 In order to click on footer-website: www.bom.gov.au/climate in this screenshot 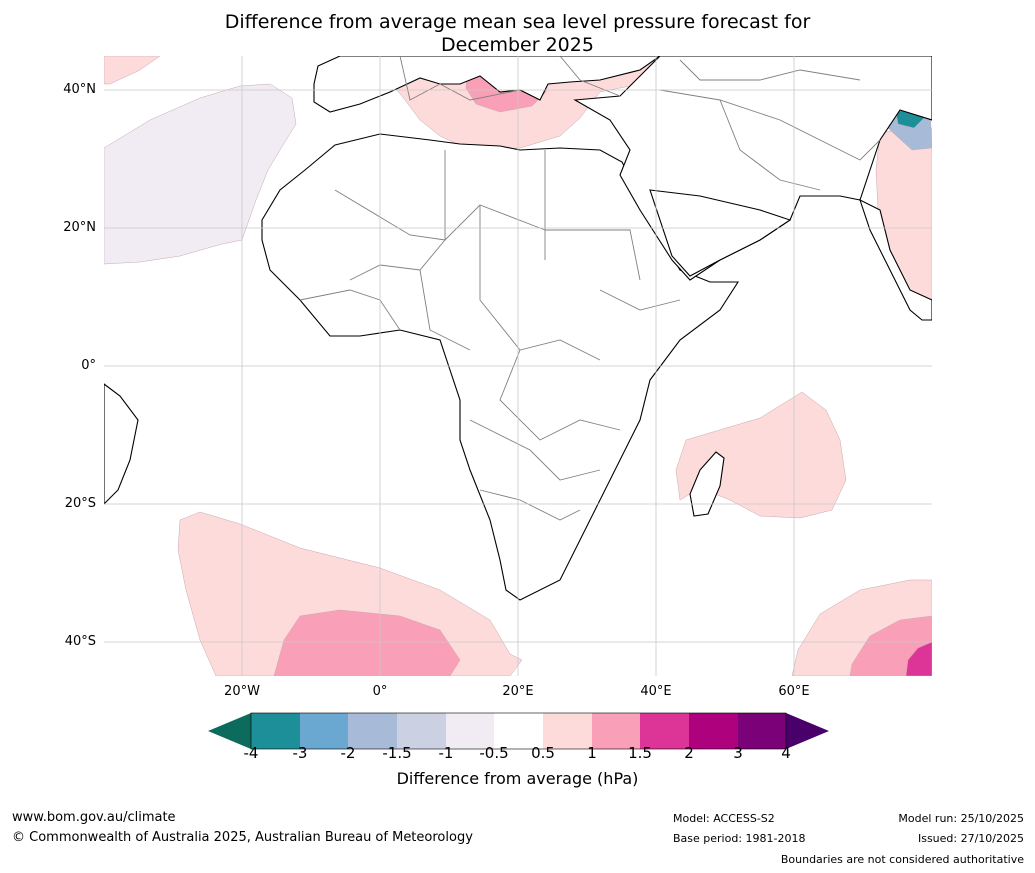, I will do `click(94, 817)`.